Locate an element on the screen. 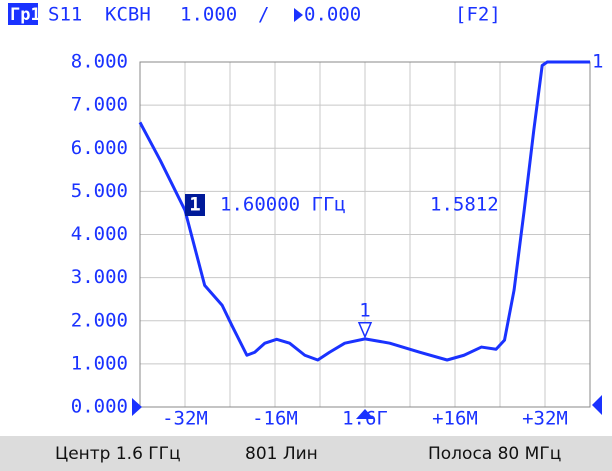 The height and width of the screenshot is (471, 612). marker-badge-label: 1 is located at coordinates (194, 205).